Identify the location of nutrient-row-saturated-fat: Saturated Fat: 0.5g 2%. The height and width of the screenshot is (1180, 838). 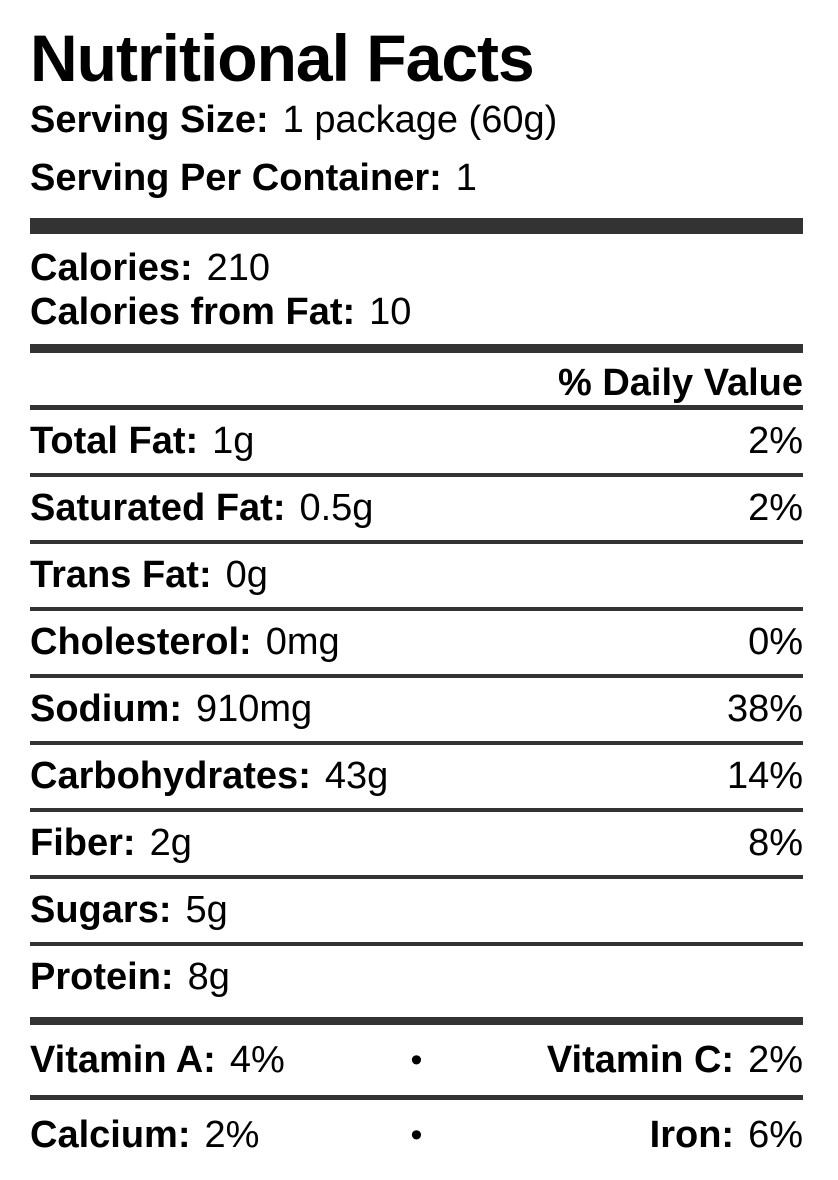
(416, 510).